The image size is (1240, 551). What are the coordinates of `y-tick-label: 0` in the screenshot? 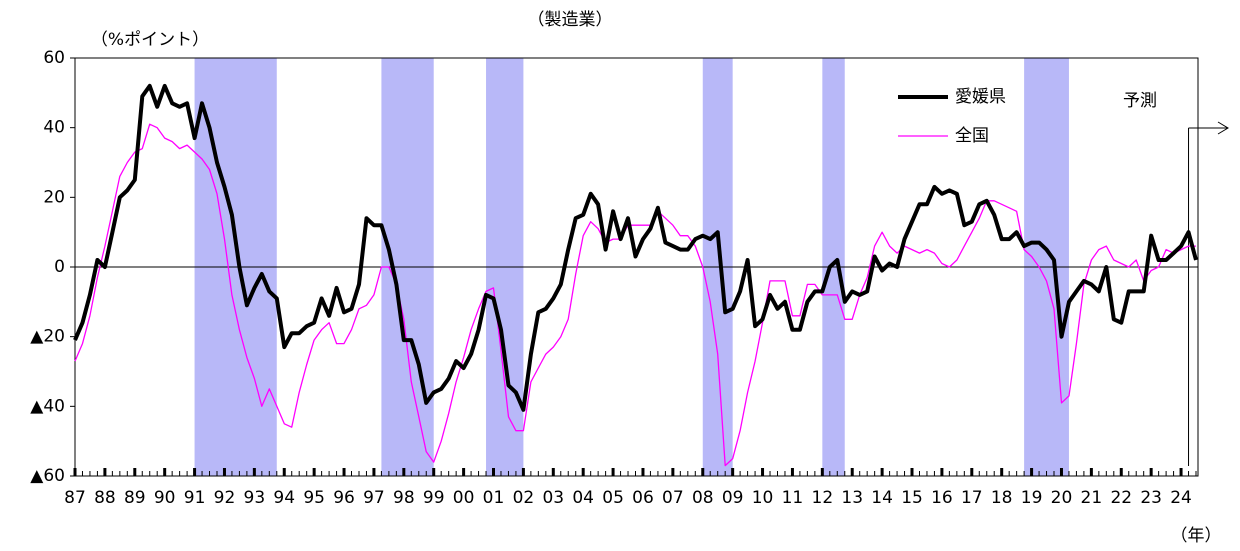 It's located at (59, 267).